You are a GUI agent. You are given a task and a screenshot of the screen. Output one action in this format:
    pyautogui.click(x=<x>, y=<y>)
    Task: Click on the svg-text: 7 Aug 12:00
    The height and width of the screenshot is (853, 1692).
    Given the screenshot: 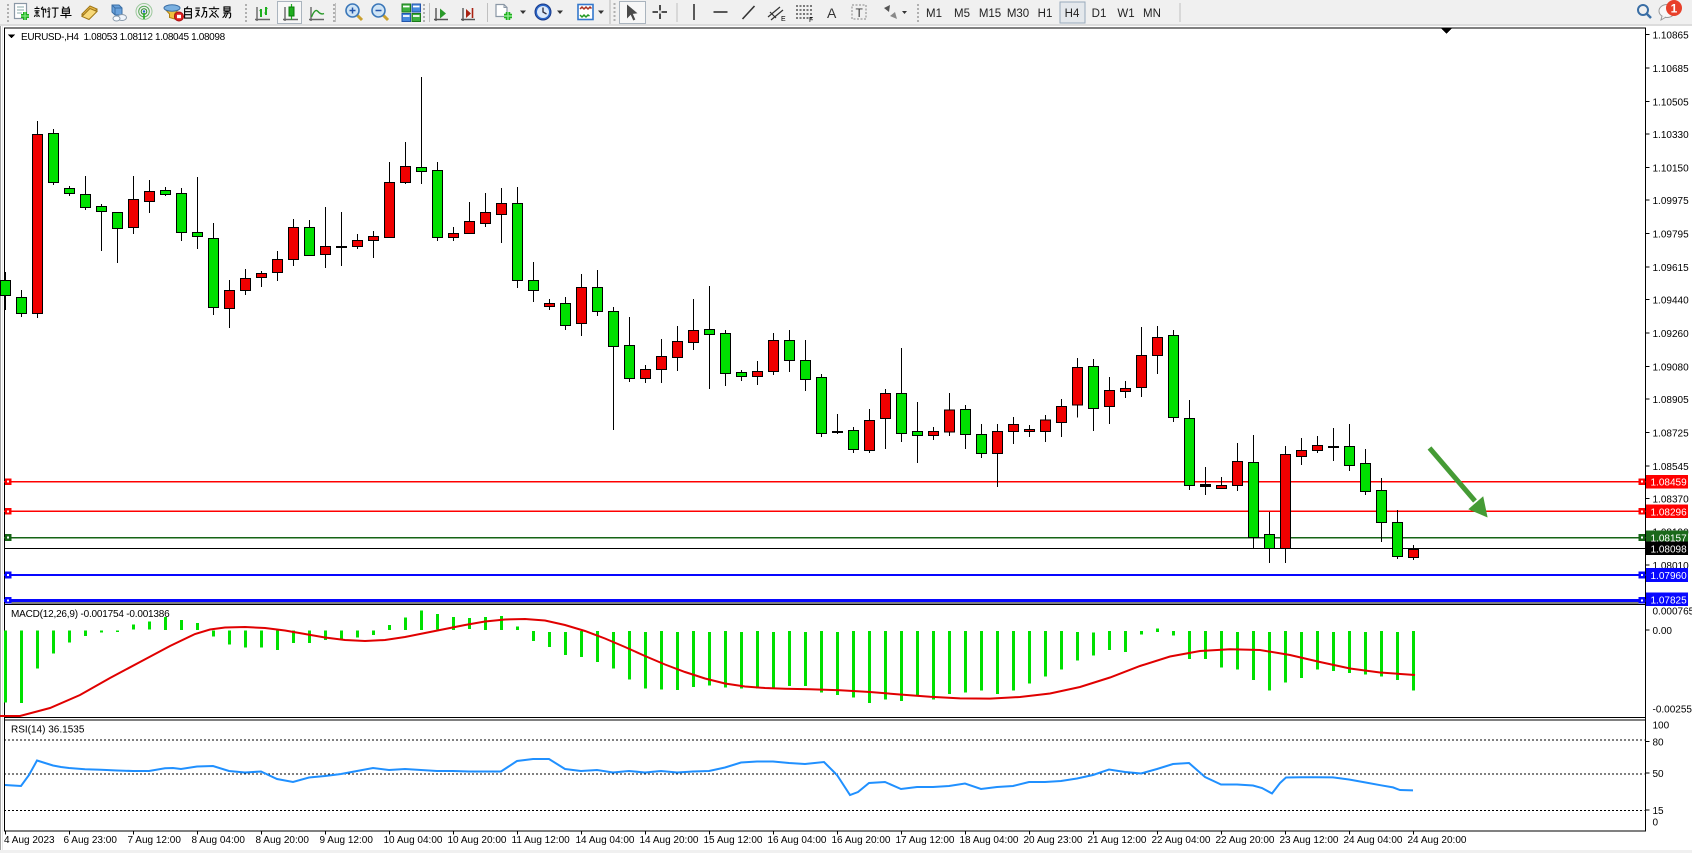 What is the action you would take?
    pyautogui.click(x=155, y=840)
    